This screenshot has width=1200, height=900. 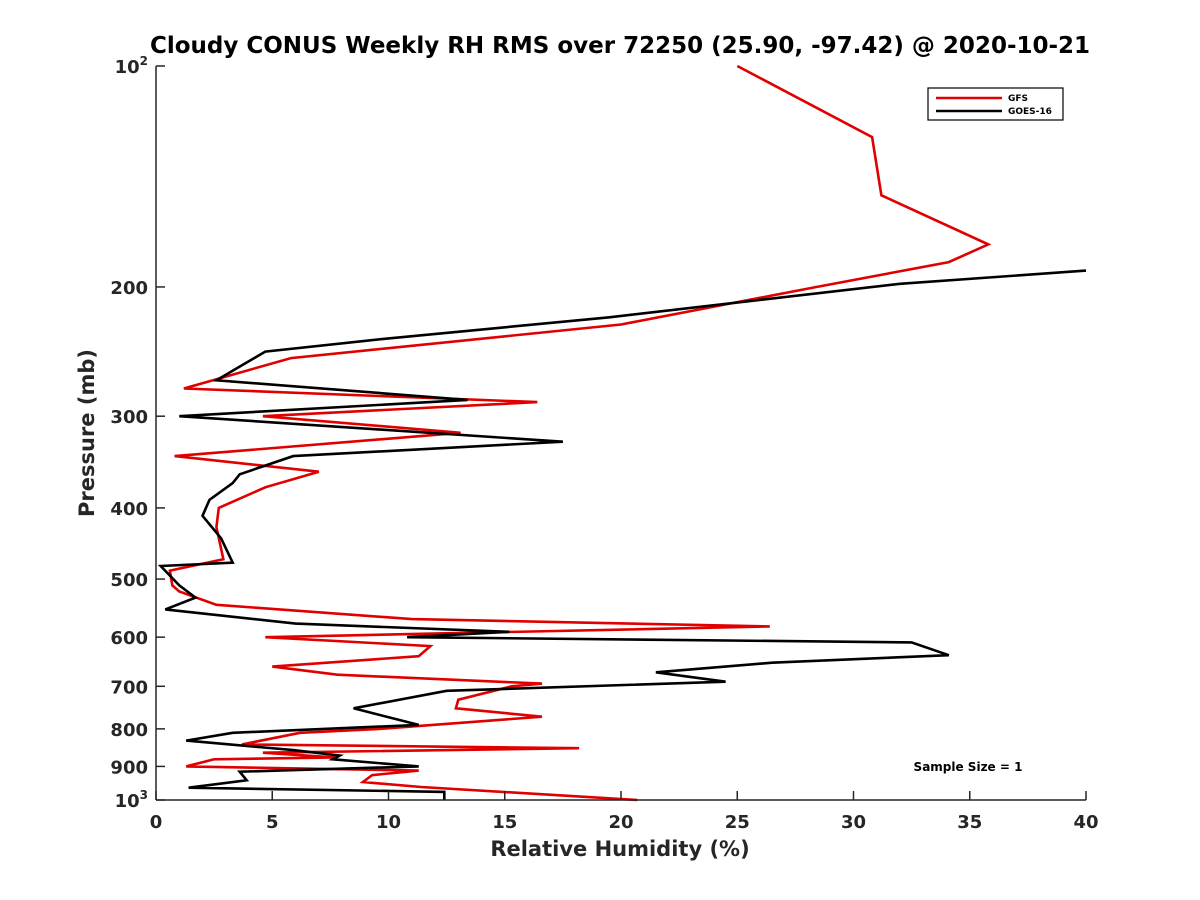 I want to click on y-tick-label: 10², so click(x=131, y=66).